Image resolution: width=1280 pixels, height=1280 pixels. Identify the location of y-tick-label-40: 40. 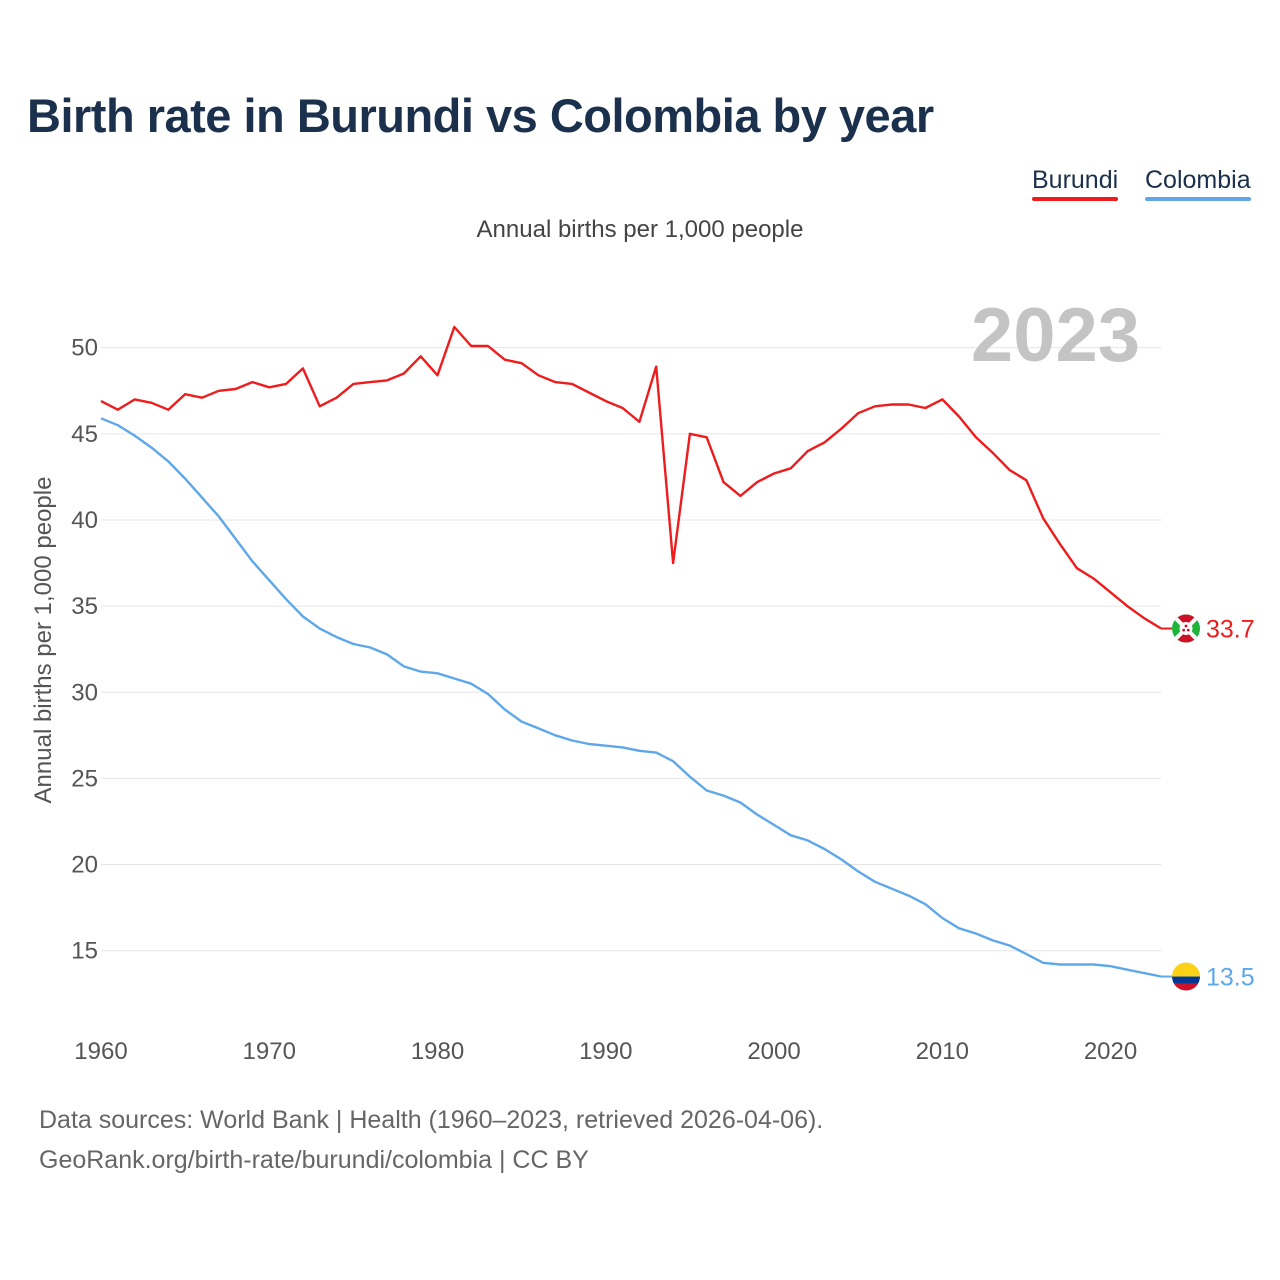
(84, 520).